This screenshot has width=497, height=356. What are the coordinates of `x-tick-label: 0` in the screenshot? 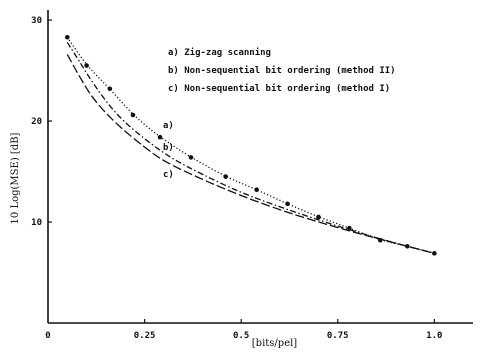 It's located at (47, 336).